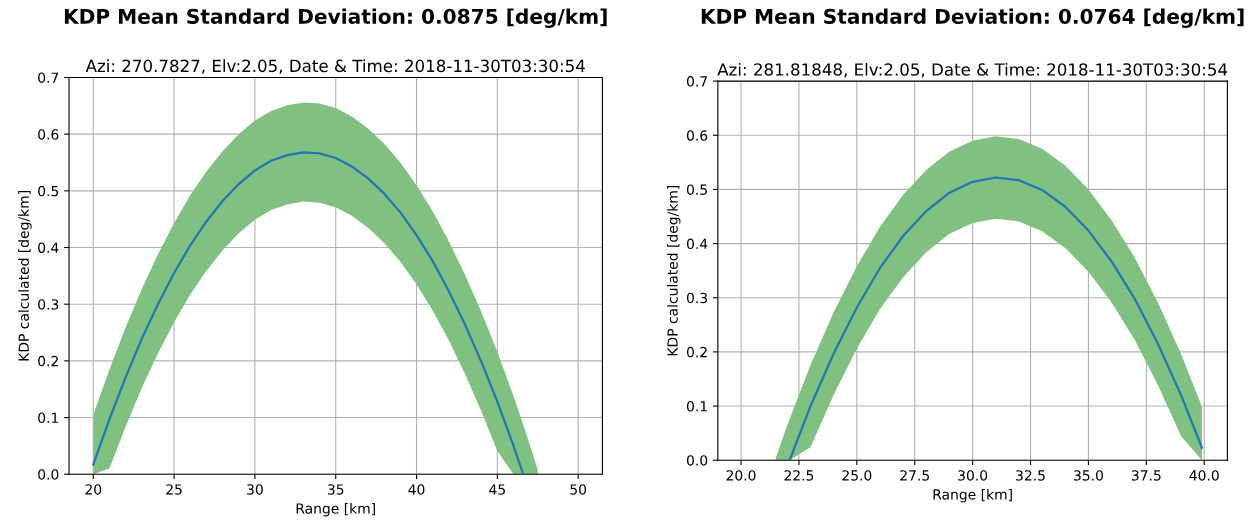 This screenshot has width=1255, height=520. I want to click on chart-subtitle: Azi: 281.81848, Elv:2.05, Date & Time: 2018-11-30T03:30:54, so click(972, 70).